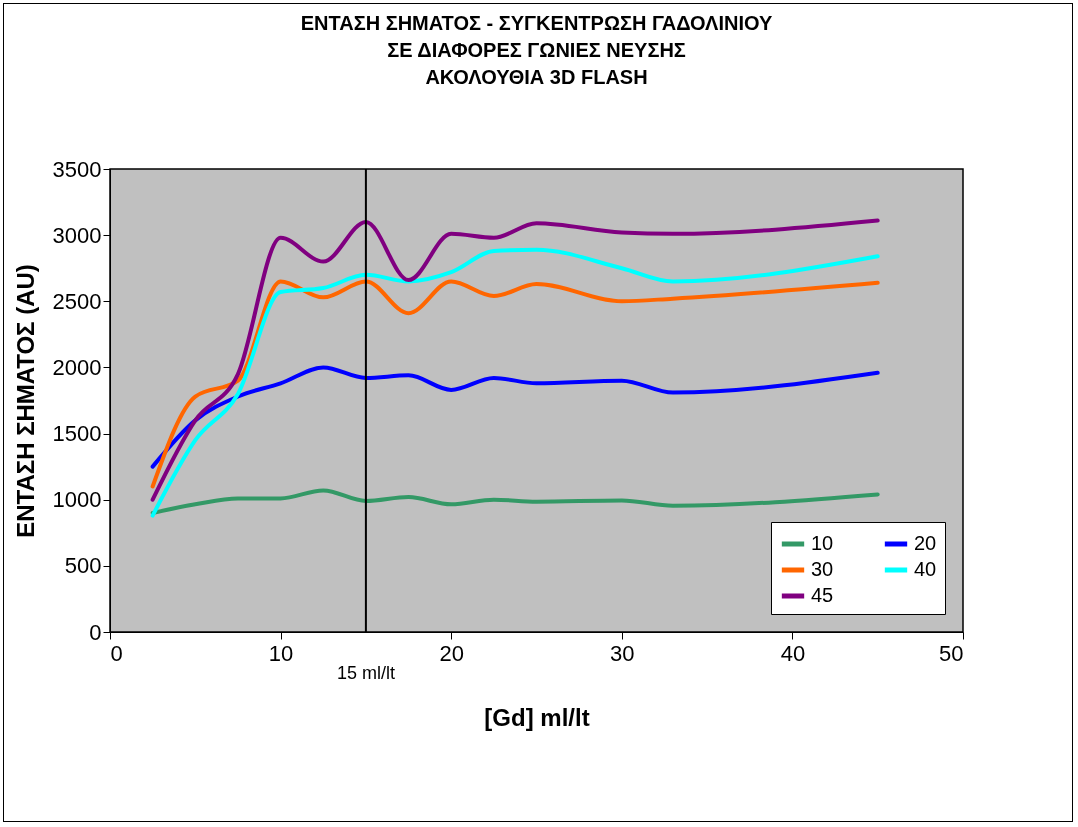  Describe the element at coordinates (622, 653) in the screenshot. I see `x-tick-label: 30` at that location.